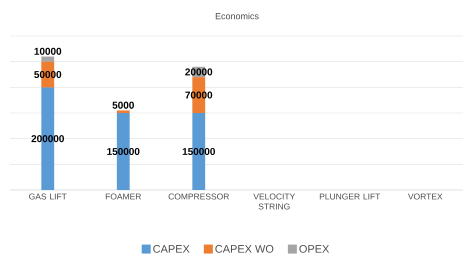  I want to click on x-tick-label: VELOCITY STRING, so click(274, 202).